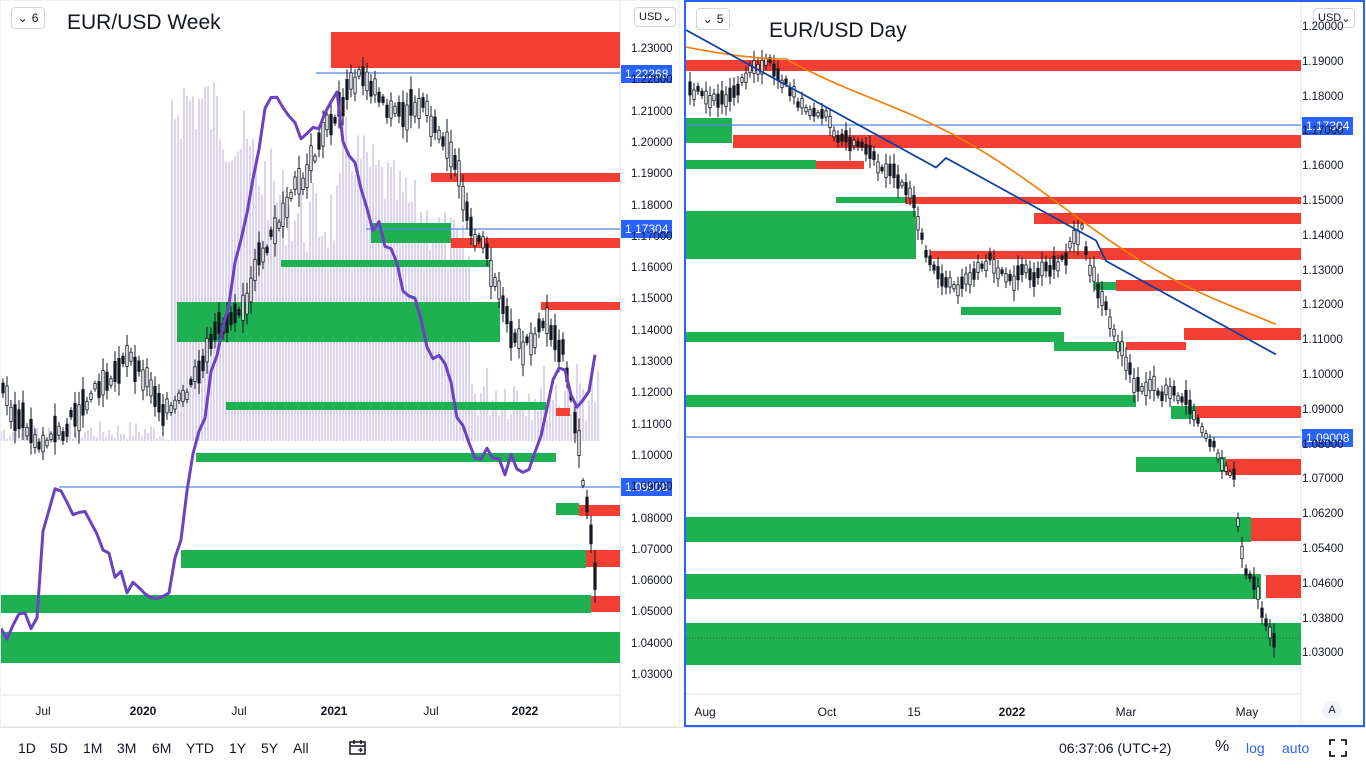 Image resolution: width=1366 pixels, height=768 pixels. Describe the element at coordinates (238, 748) in the screenshot. I see `timeframe-1y: 1Y` at that location.